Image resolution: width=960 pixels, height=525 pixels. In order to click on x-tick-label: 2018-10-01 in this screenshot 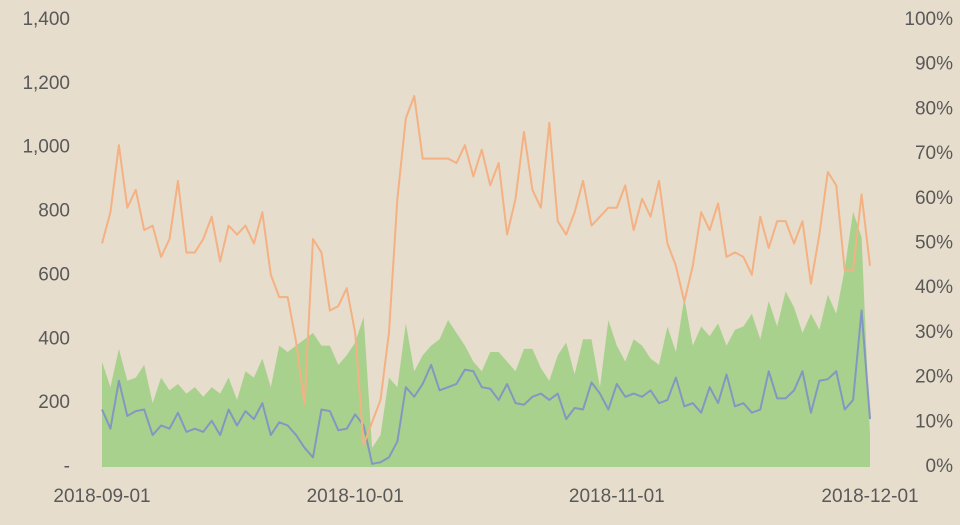, I will do `click(355, 496)`.